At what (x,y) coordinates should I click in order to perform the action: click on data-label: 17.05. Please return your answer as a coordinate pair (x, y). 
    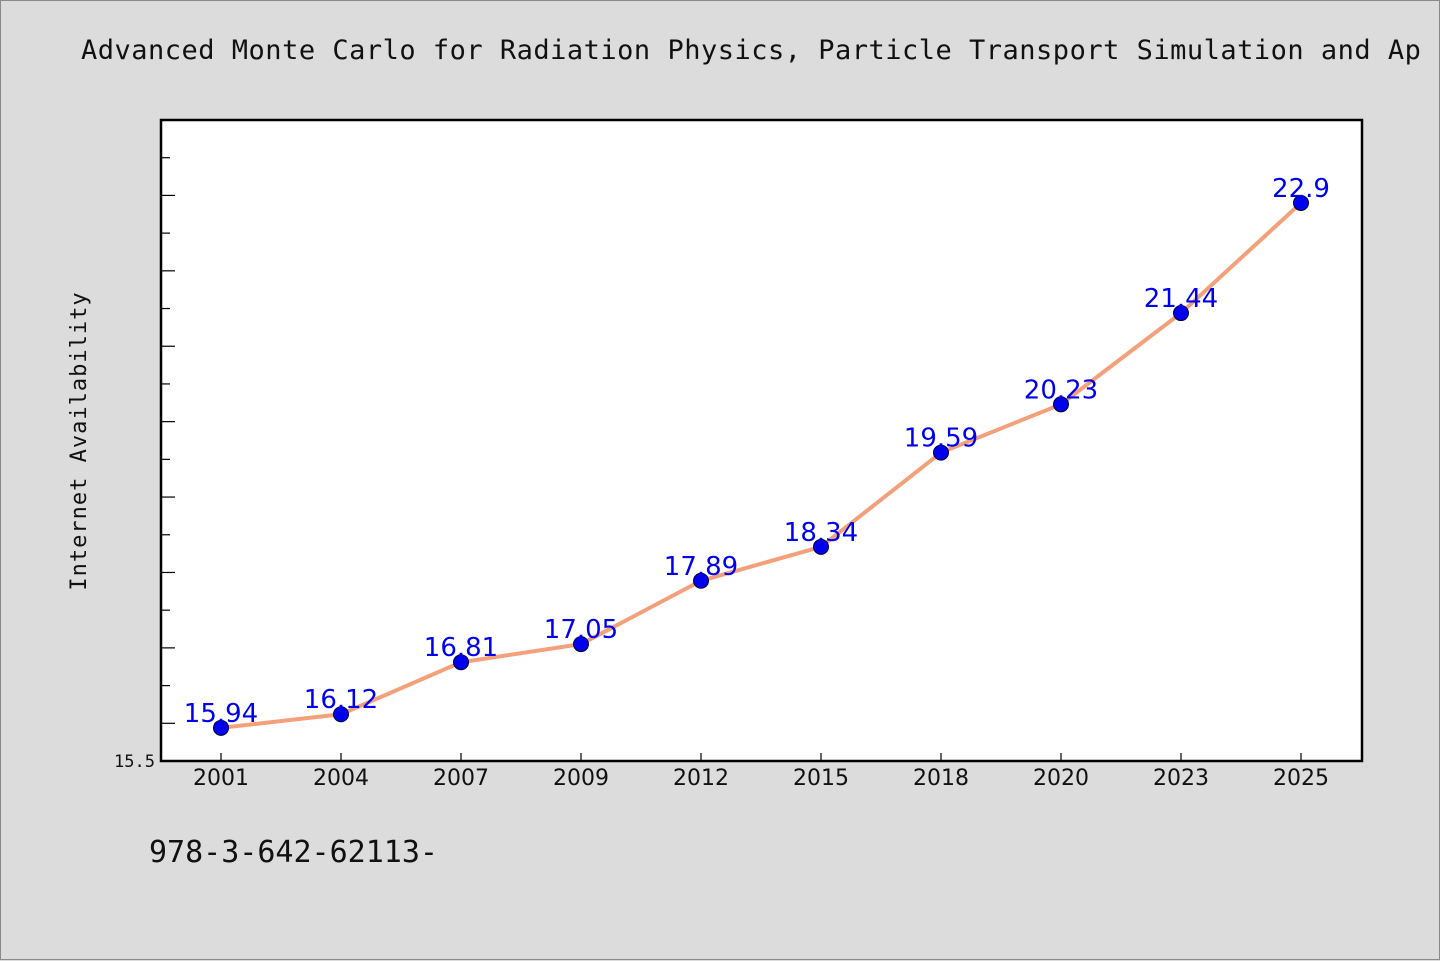
    Looking at the image, I should click on (581, 630).